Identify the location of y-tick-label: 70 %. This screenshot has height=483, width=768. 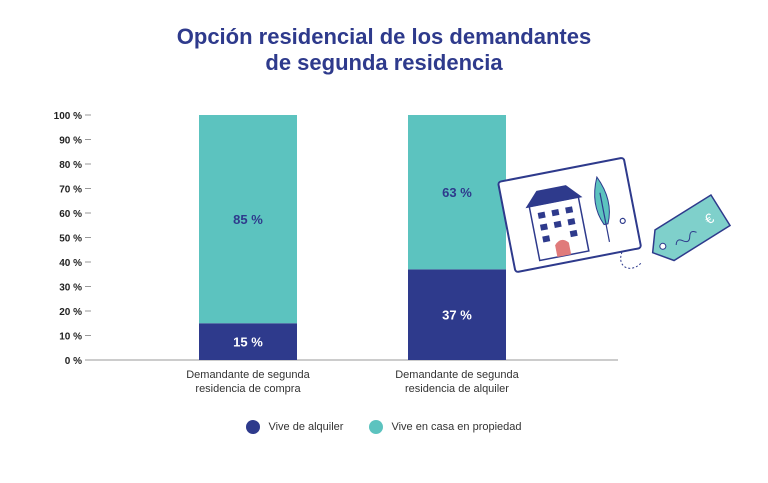
(70, 190).